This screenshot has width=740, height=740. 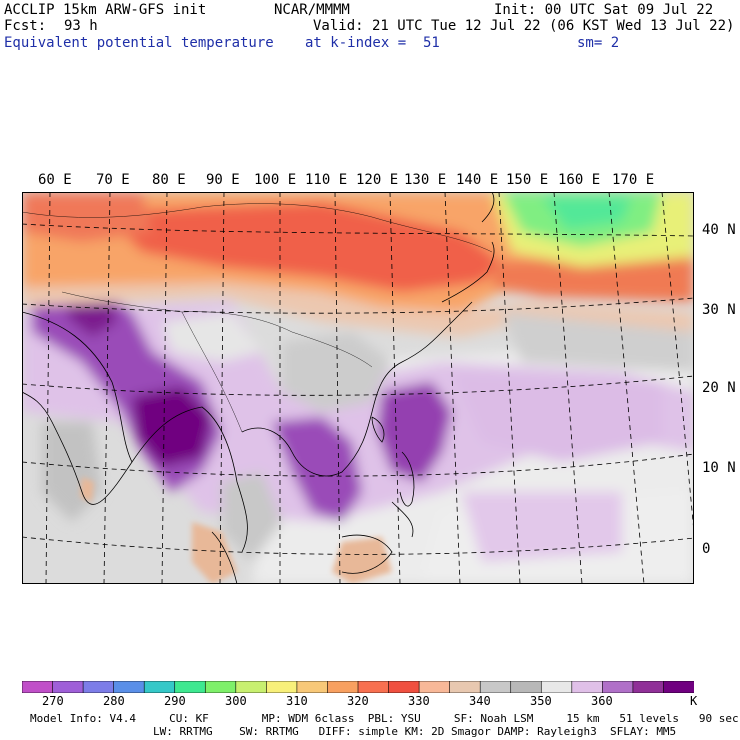 What do you see at coordinates (212, 337) in the screenshot?
I see `grey-tibet` at bounding box center [212, 337].